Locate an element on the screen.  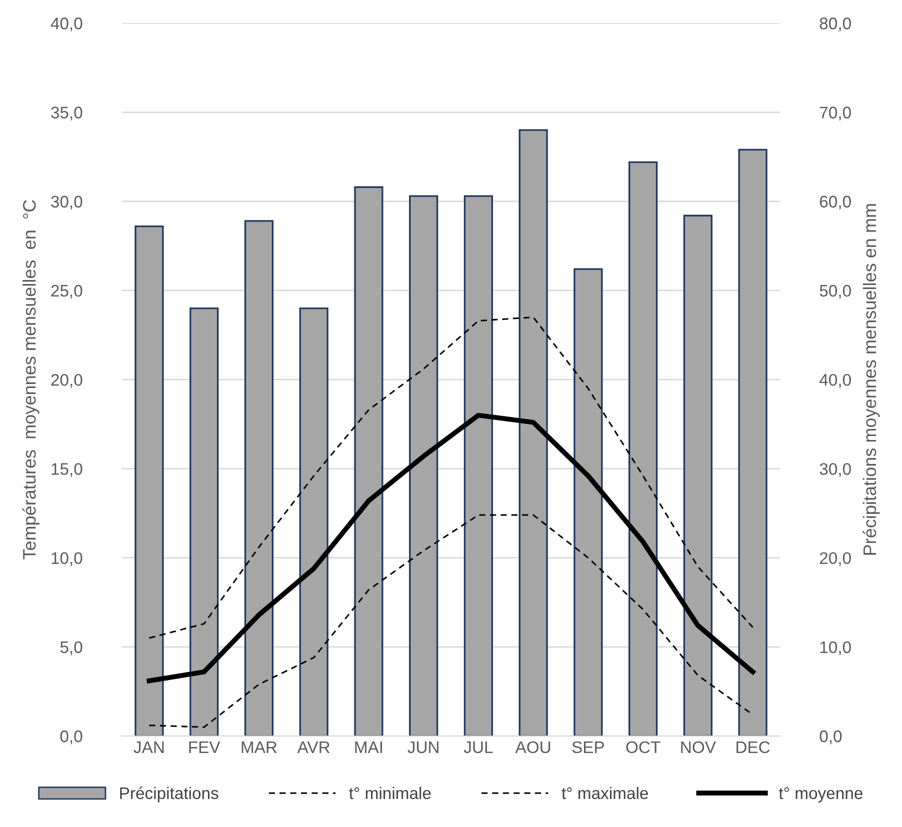
y2-tick-label: 40,0 is located at coordinates (835, 381).